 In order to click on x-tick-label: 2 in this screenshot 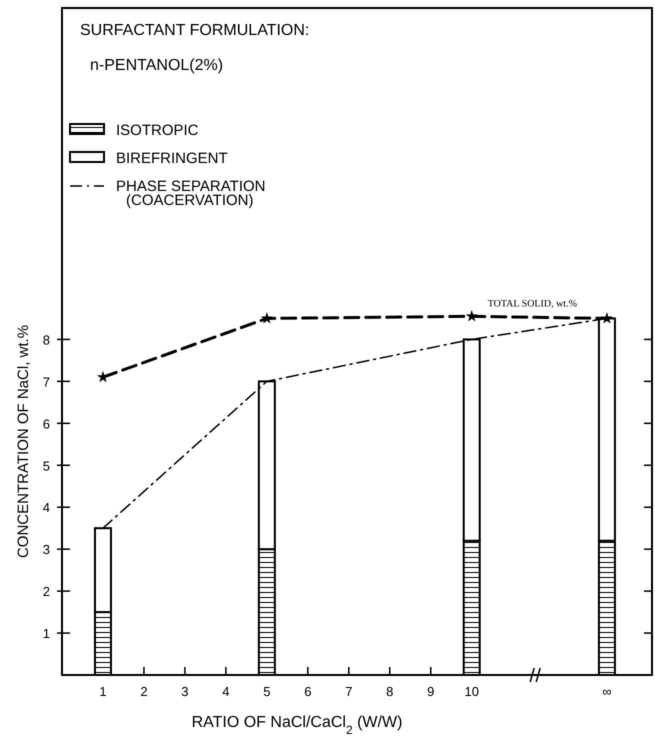, I will do `click(144, 691)`.